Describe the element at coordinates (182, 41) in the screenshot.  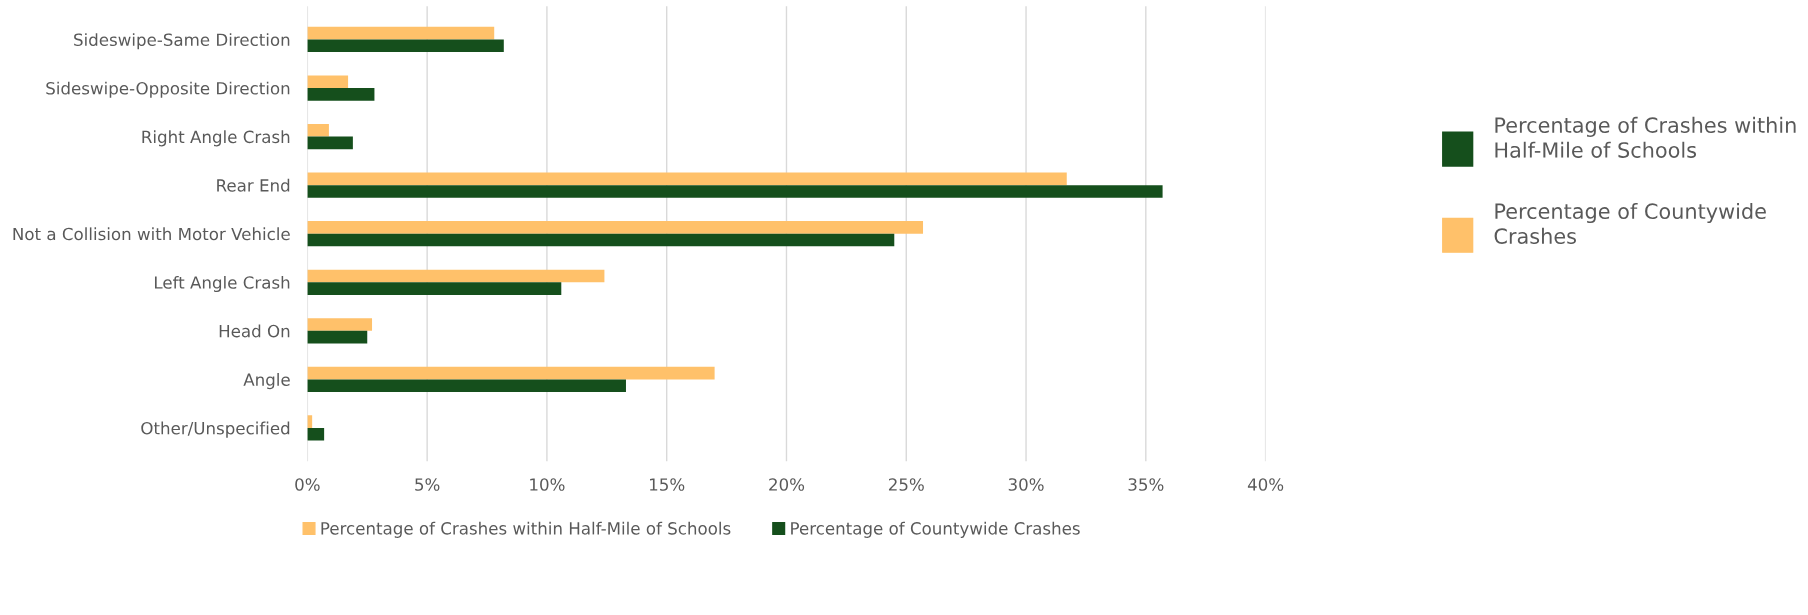
I see `y-tick-label: Sideswipe-Same Direction` at that location.